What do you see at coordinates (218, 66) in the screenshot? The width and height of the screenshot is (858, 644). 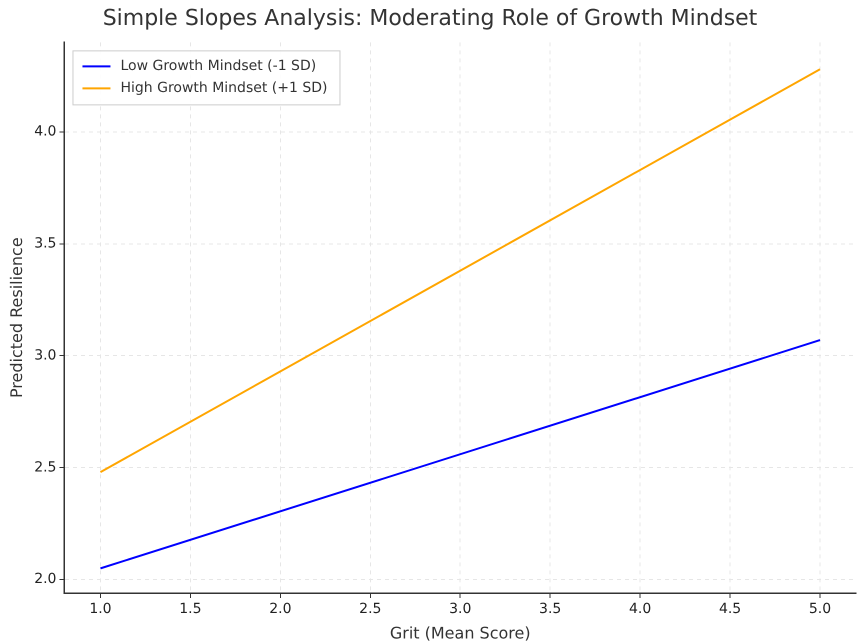 I see `legend-label: Low Growth Mindset (-1 SD)` at bounding box center [218, 66].